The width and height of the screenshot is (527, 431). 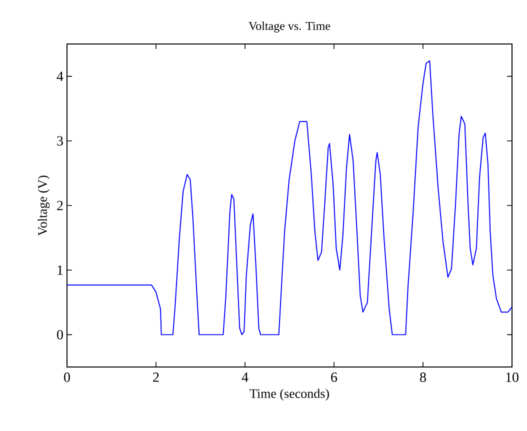 I want to click on y-axis-title: Voltage (V), so click(x=44, y=206).